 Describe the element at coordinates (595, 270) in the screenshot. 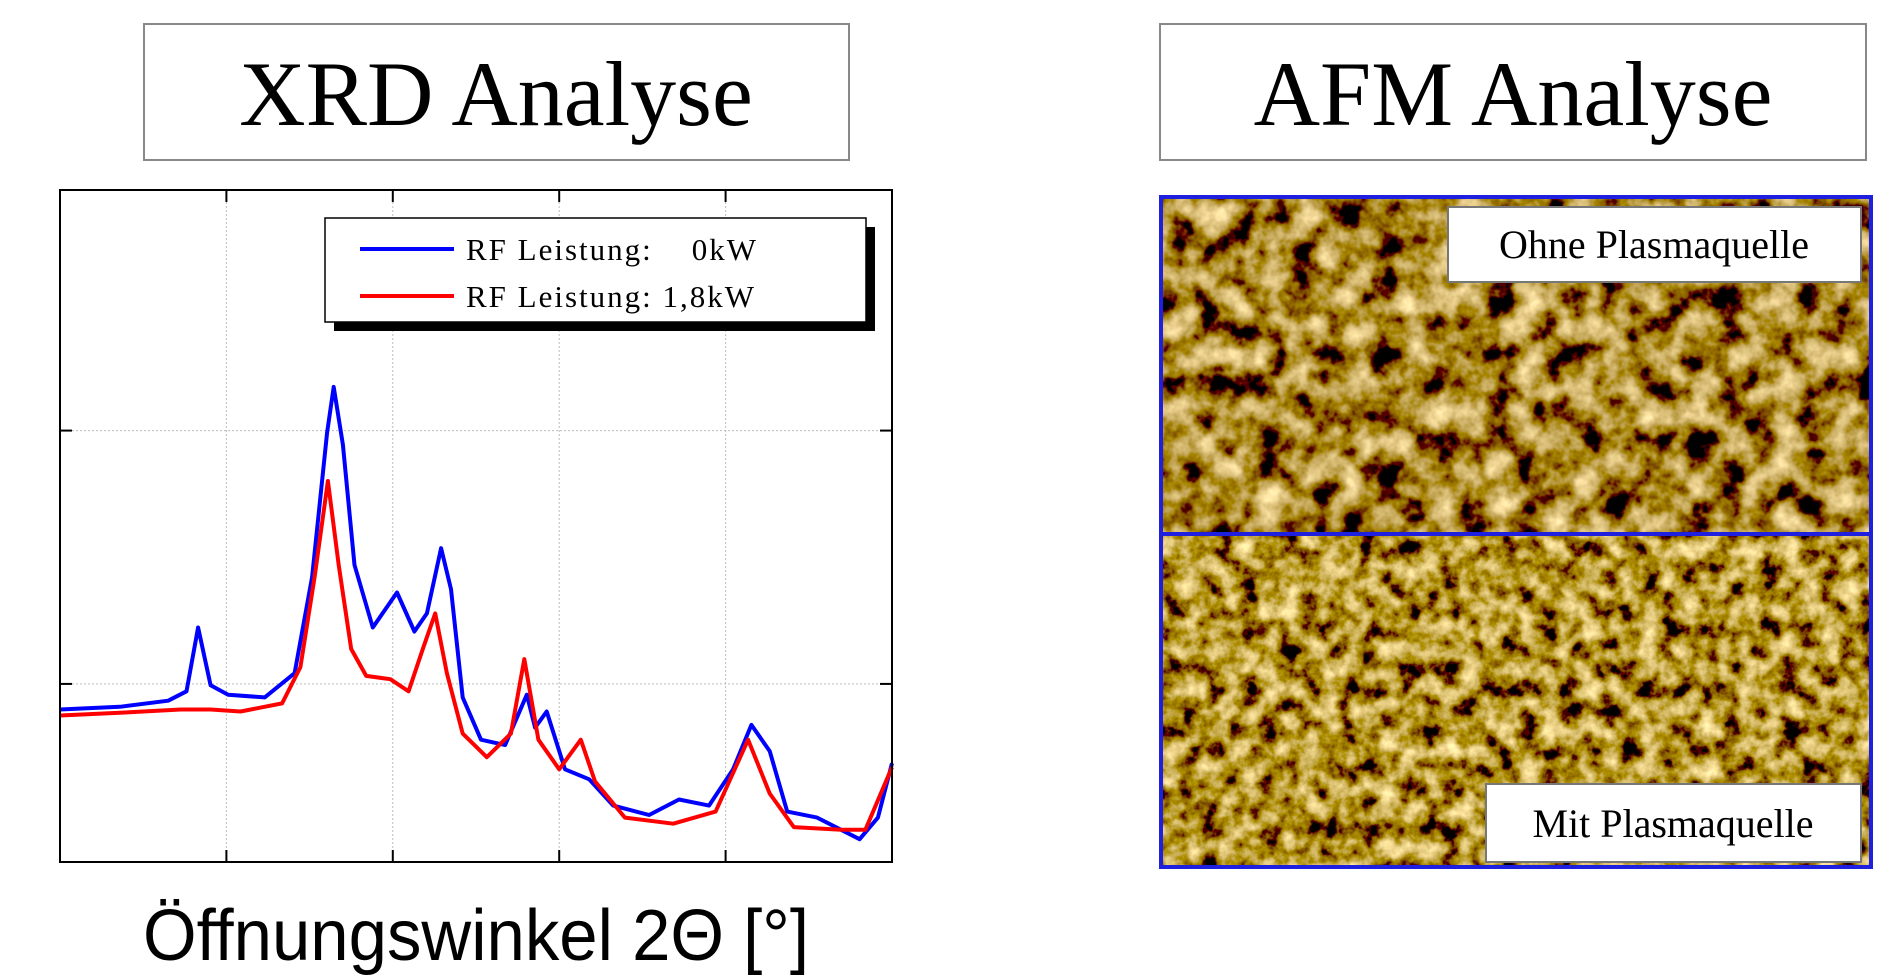

I see `legend` at that location.